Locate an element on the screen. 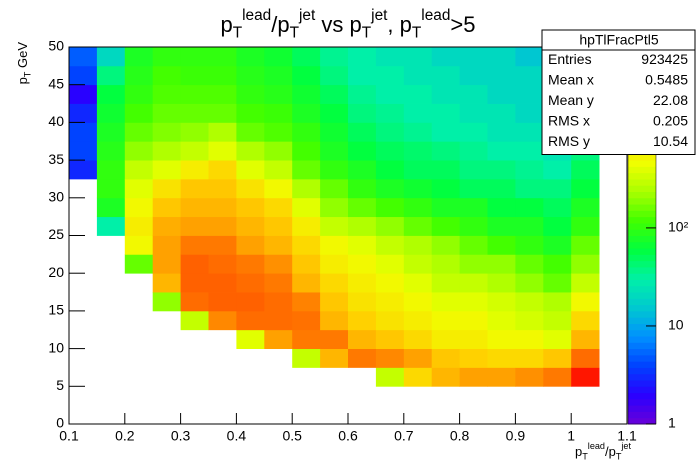 The image size is (696, 472). text-part: p is located at coordinates (226, 24).